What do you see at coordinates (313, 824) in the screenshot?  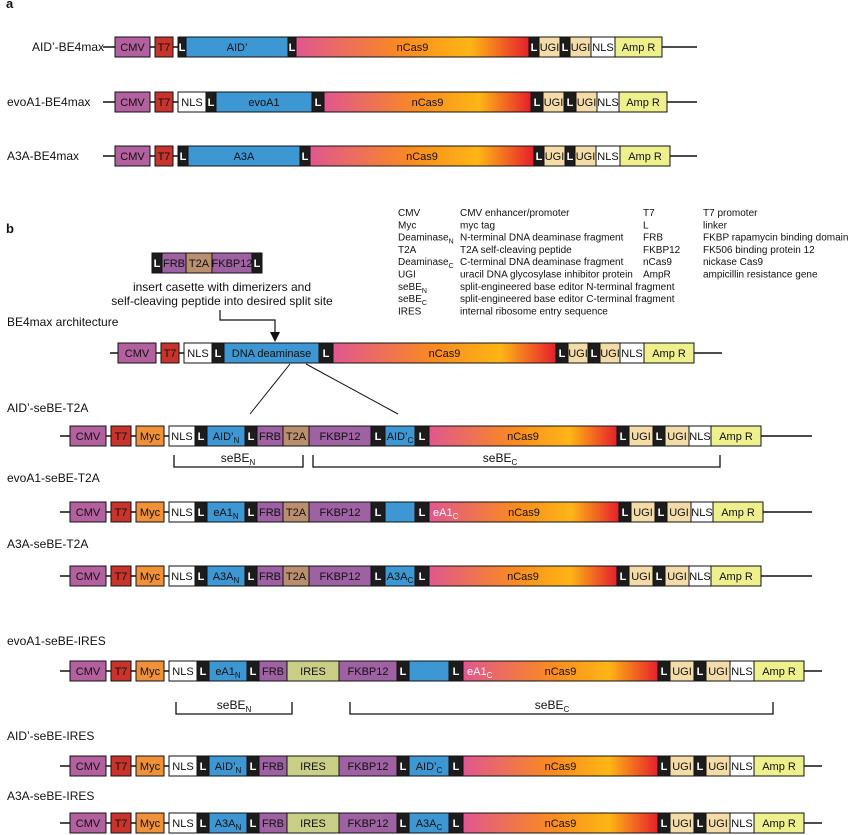 I see `segment-label: IRES` at bounding box center [313, 824].